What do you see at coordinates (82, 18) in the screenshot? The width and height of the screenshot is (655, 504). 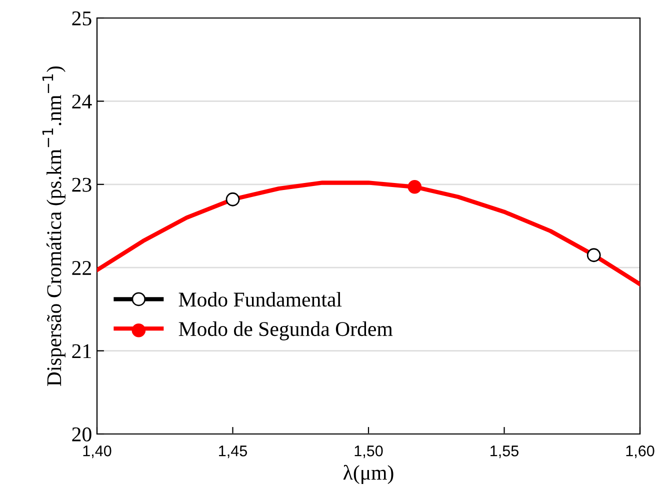 I see `y-tick-label: 25` at bounding box center [82, 18].